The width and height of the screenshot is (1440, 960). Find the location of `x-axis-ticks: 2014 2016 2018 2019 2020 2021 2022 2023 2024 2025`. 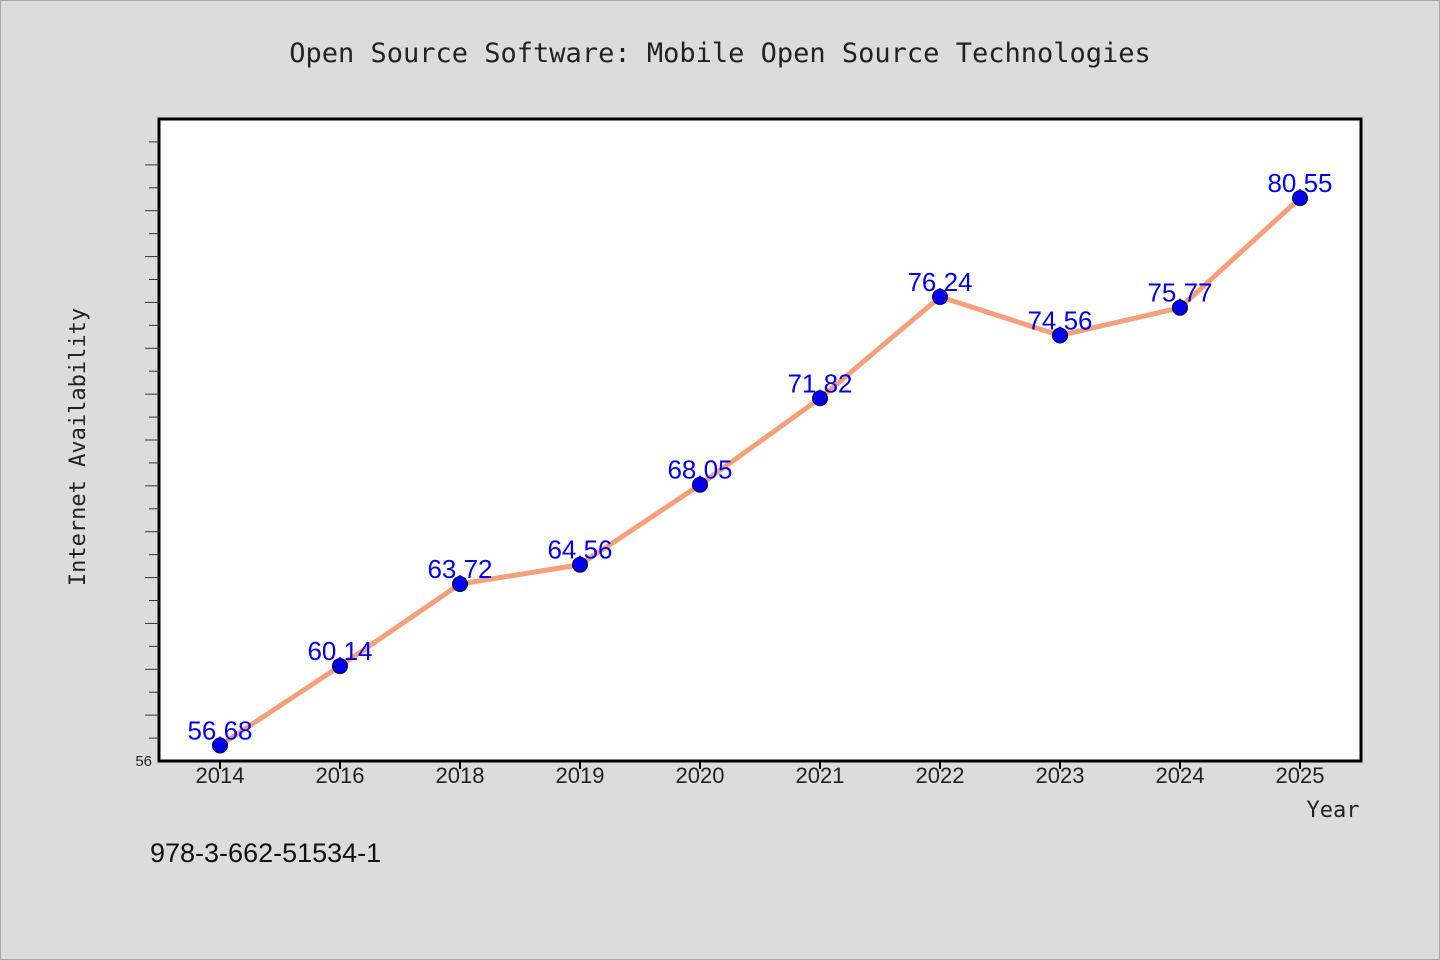

x-axis-ticks: 2014 2016 2018 2019 2020 2021 2022 2023 2024 2025 is located at coordinates (760, 774).